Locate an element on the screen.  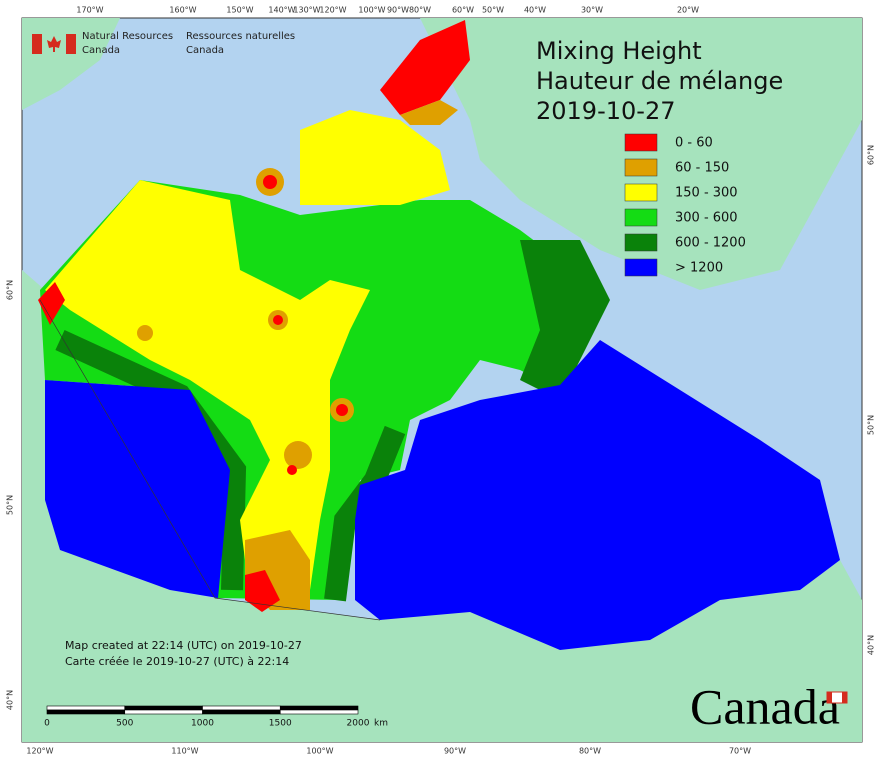
org-en: Natural Resources is located at coordinates (127, 36).